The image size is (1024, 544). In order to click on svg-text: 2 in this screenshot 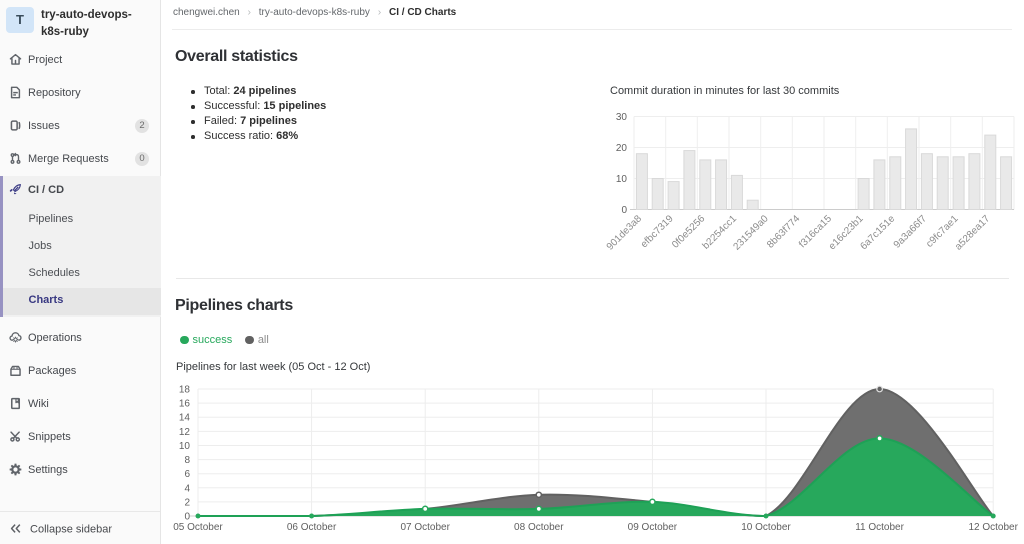, I will do `click(187, 502)`.